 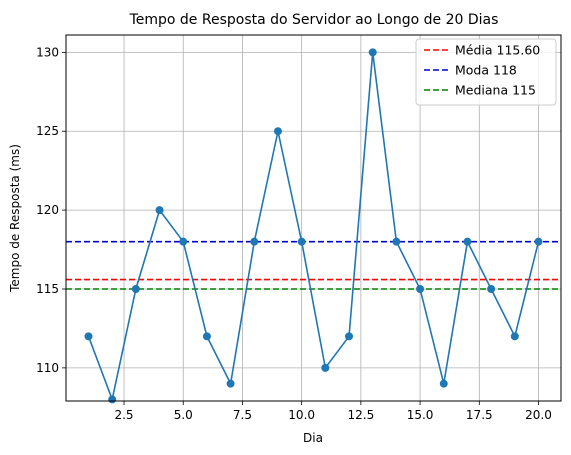 I want to click on legend: Média 115.60 Moda 118 Mediana 115, so click(x=486, y=72).